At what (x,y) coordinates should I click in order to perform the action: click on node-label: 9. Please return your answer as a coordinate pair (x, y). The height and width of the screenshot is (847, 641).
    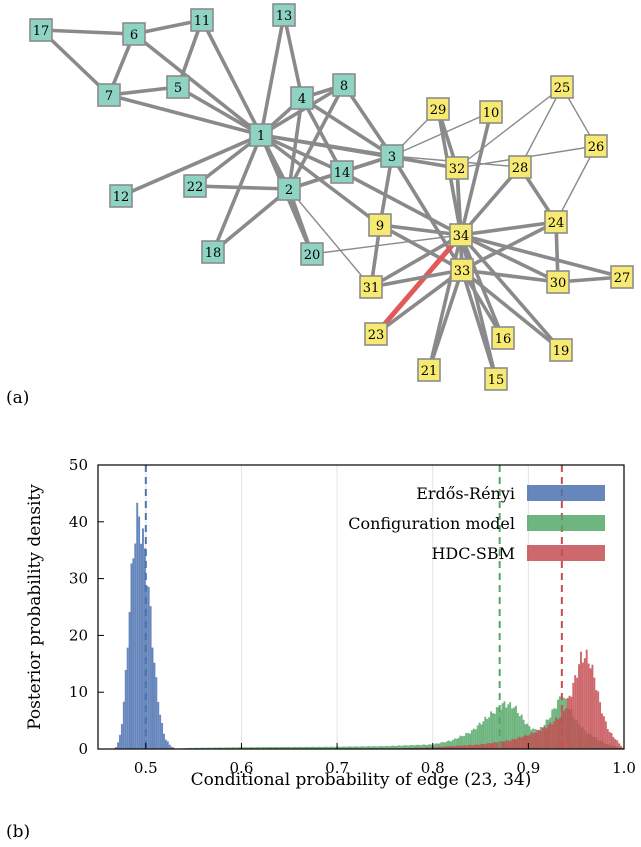
    Looking at the image, I should click on (380, 226).